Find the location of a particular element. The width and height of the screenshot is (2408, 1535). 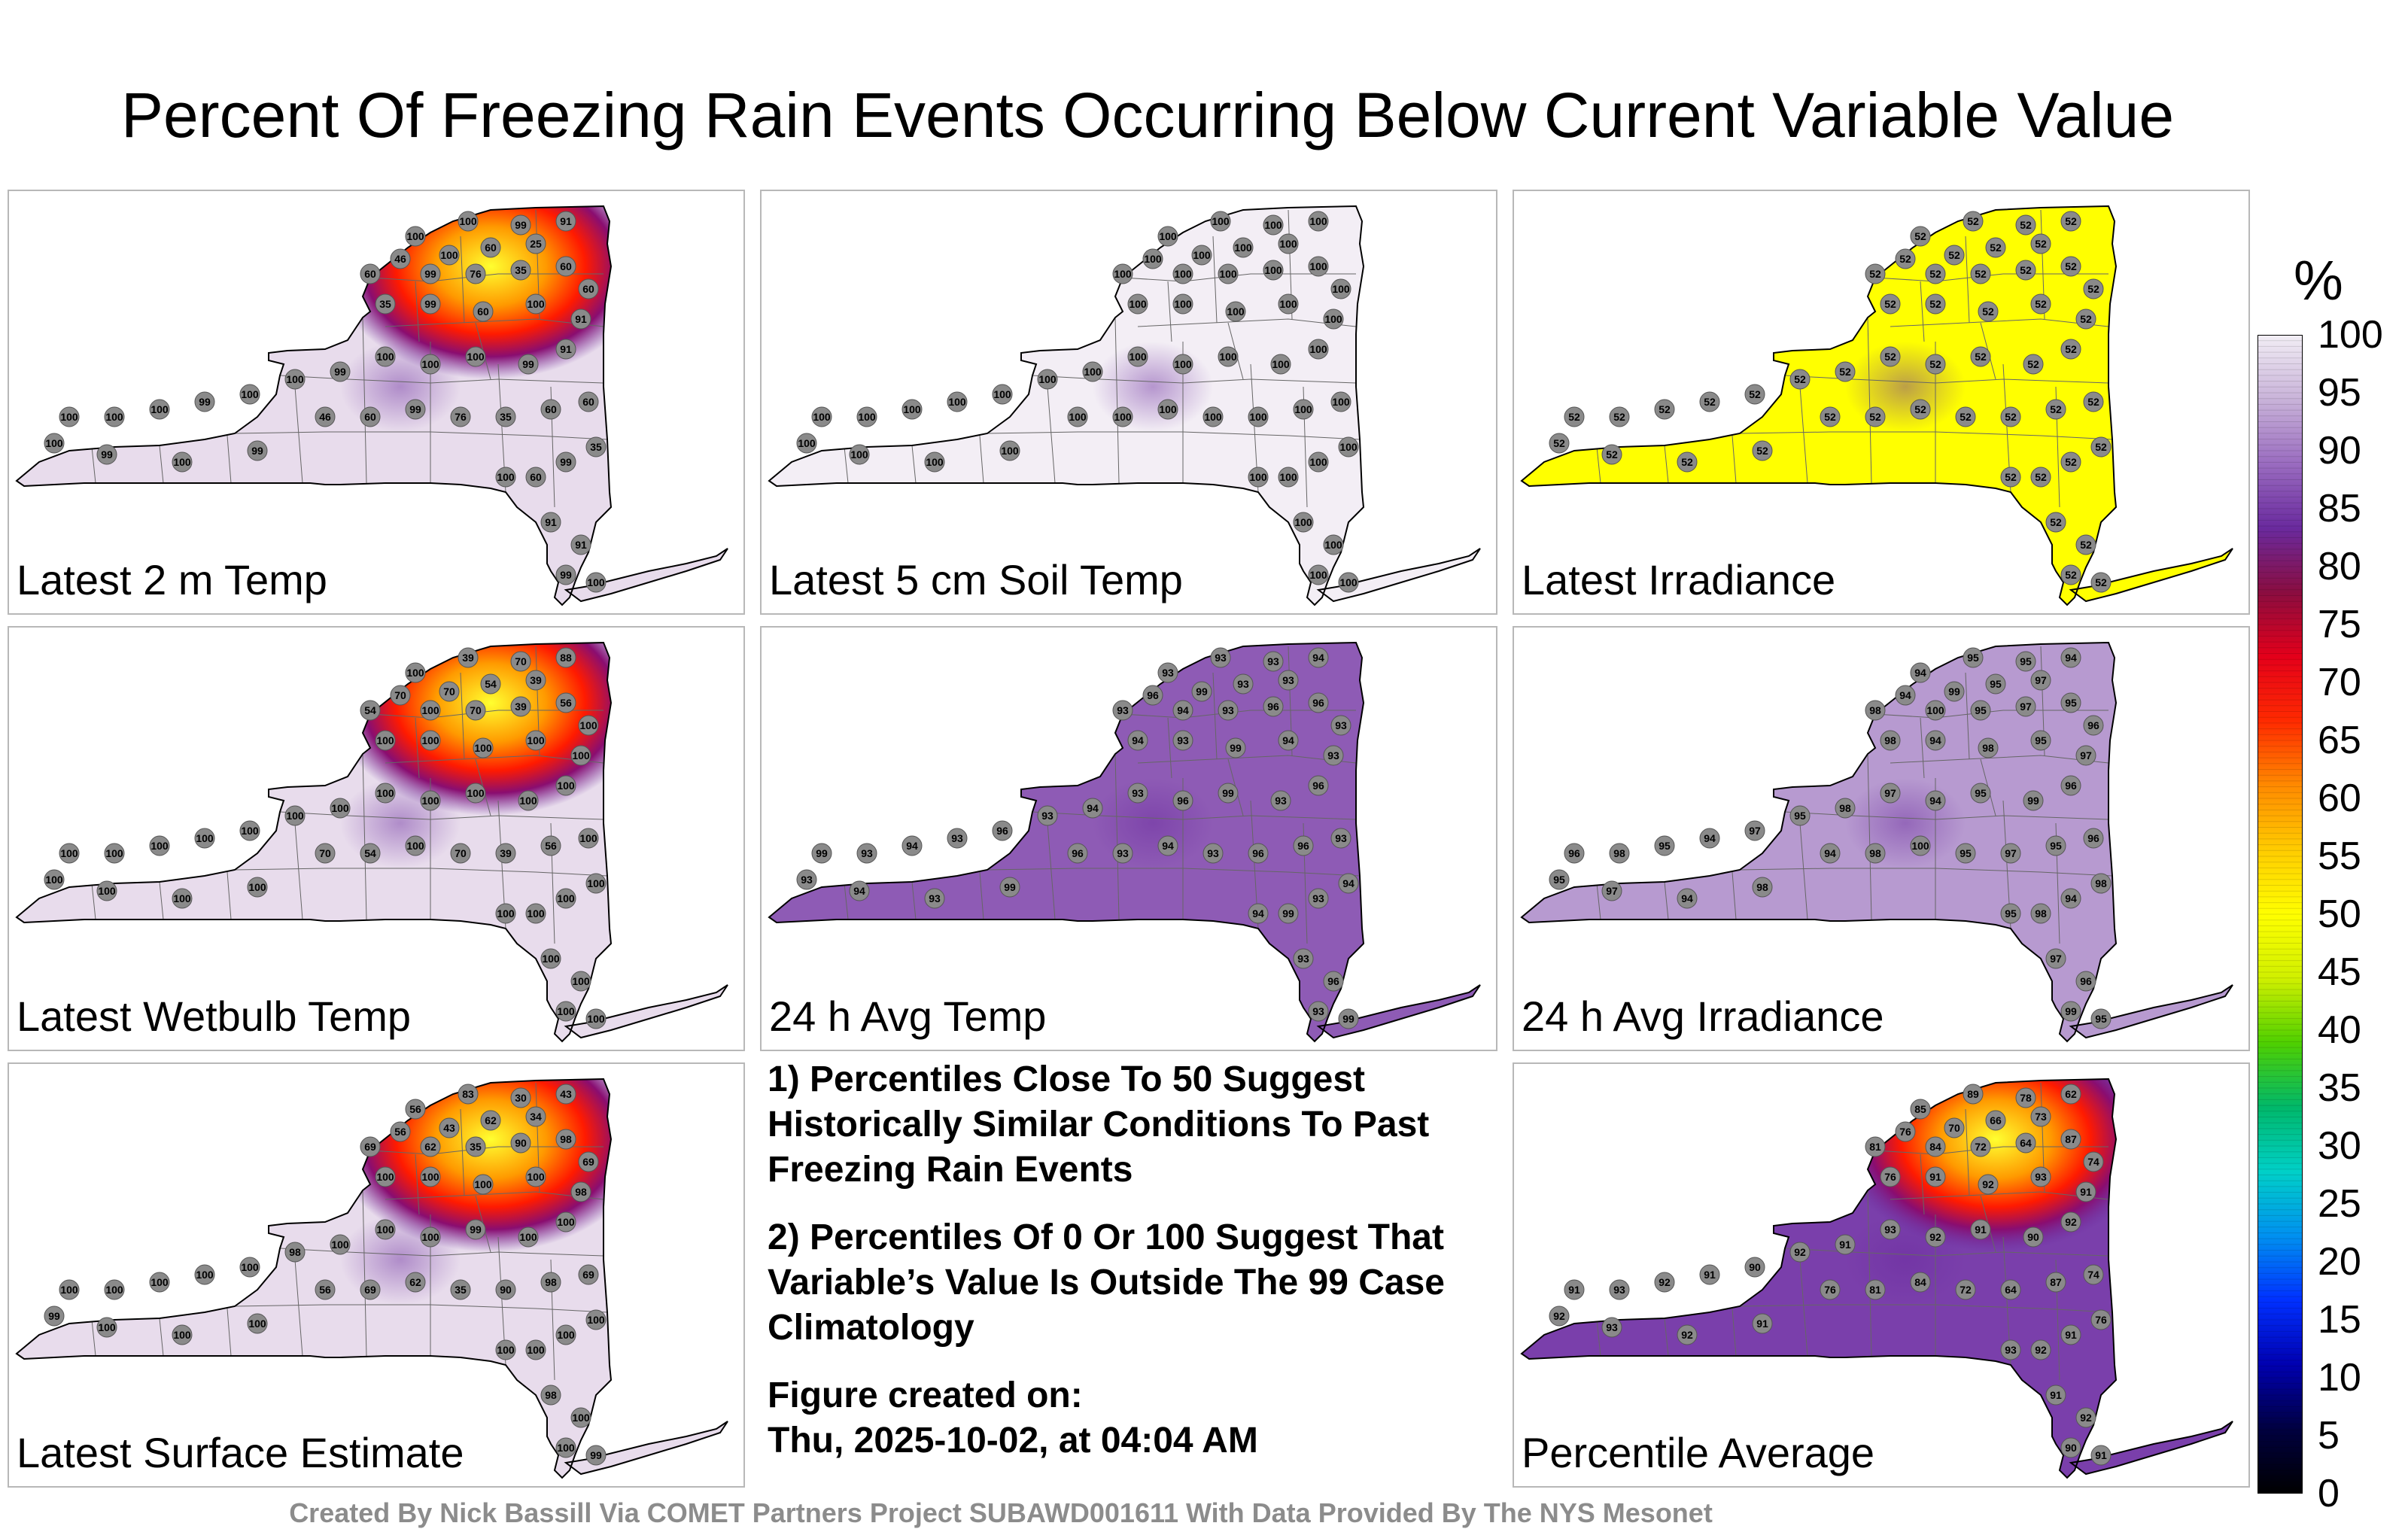

station-value: 90 is located at coordinates (506, 1290).